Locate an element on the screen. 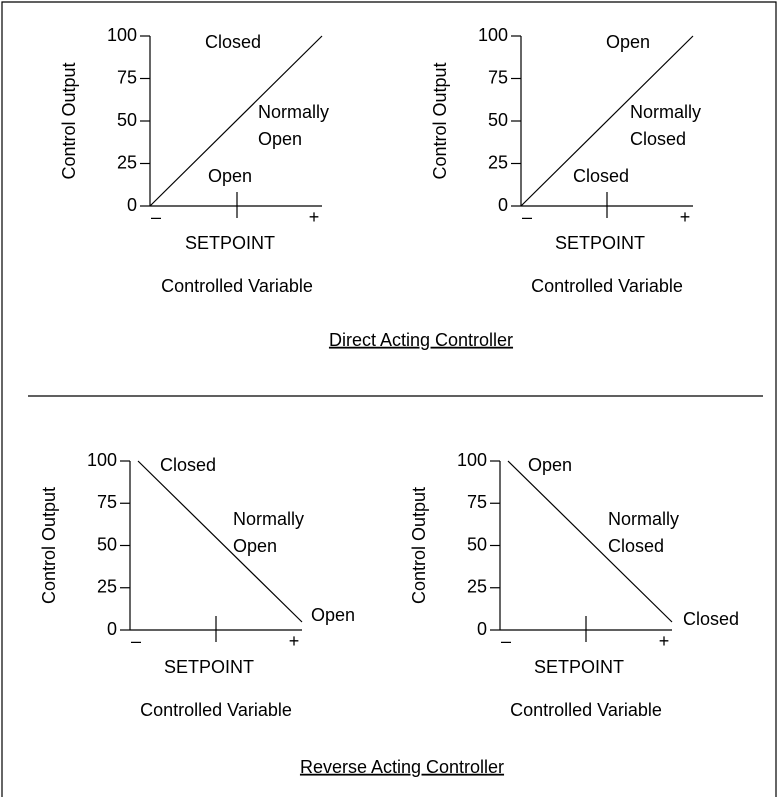 Image resolution: width=778 pixels, height=797 pixels. caption: Direct Acting Controller is located at coordinates (421, 340).